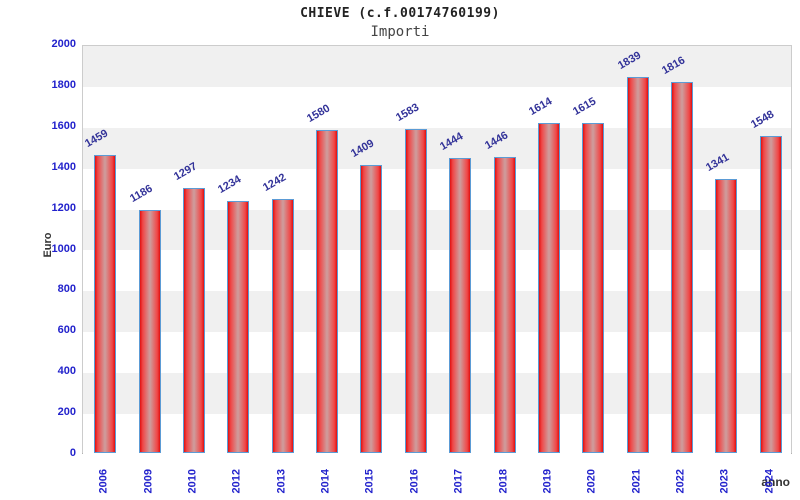 Image resolution: width=800 pixels, height=500 pixels. I want to click on x-tick-label-2020: 2020, so click(591, 481).